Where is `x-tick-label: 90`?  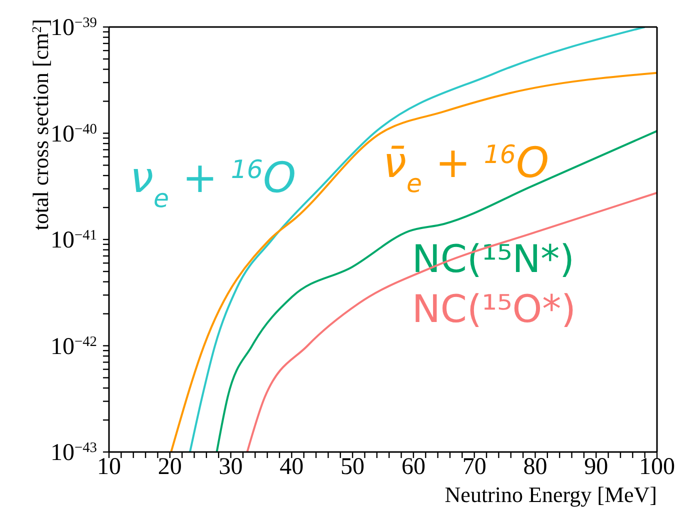
x-tick-label: 90 is located at coordinates (596, 467).